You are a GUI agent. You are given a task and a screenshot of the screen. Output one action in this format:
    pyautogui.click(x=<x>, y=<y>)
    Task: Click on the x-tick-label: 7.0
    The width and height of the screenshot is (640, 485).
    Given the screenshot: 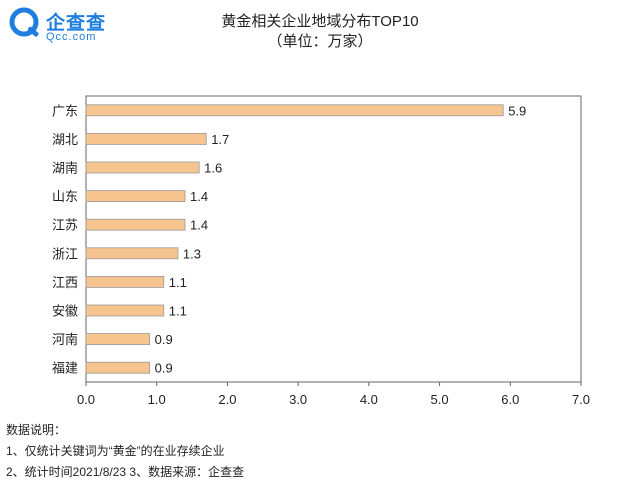 What is the action you would take?
    pyautogui.click(x=581, y=399)
    